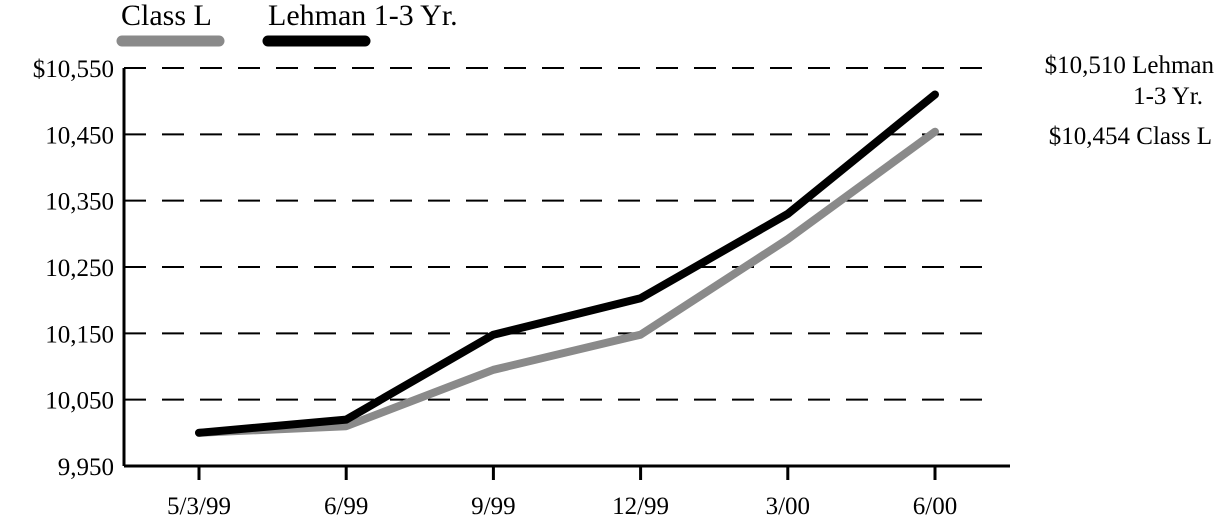  What do you see at coordinates (199, 505) in the screenshot?
I see `x-tick-label: 5/3/99` at bounding box center [199, 505].